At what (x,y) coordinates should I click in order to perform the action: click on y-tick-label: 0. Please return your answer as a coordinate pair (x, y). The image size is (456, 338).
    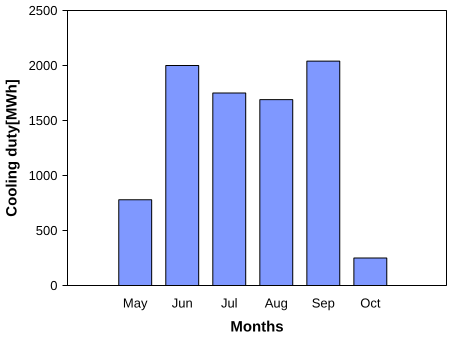
    Looking at the image, I should click on (54, 285).